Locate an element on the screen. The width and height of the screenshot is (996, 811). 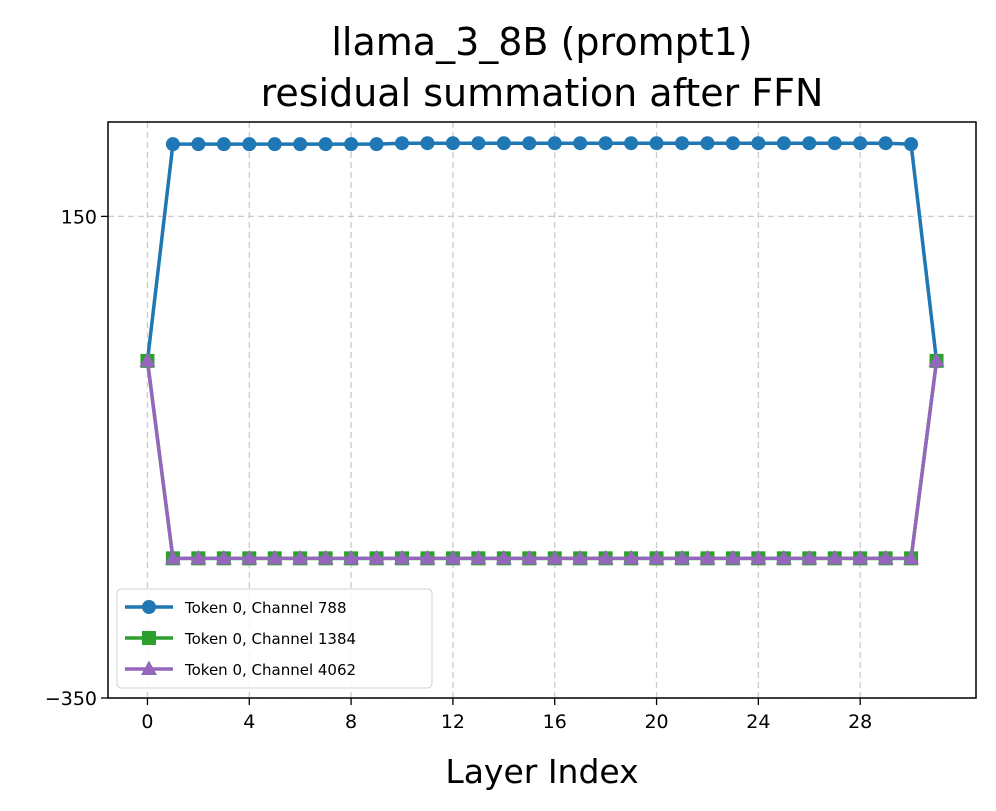
legend-label: Token 0, Channel 1384 is located at coordinates (270, 639).